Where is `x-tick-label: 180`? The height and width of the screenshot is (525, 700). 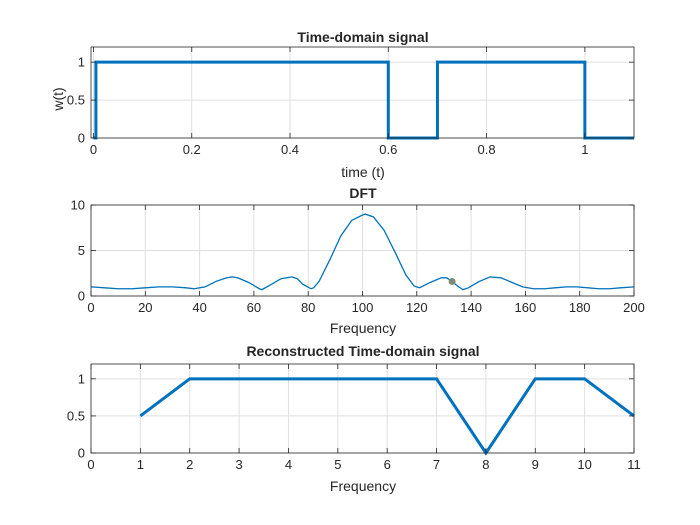 x-tick-label: 180 is located at coordinates (580, 307).